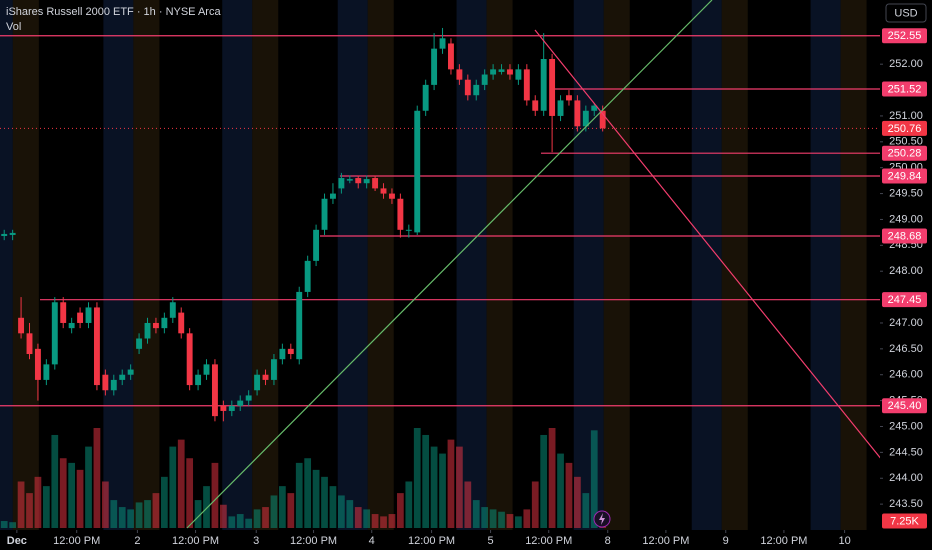  I want to click on currency-button, so click(906, 13).